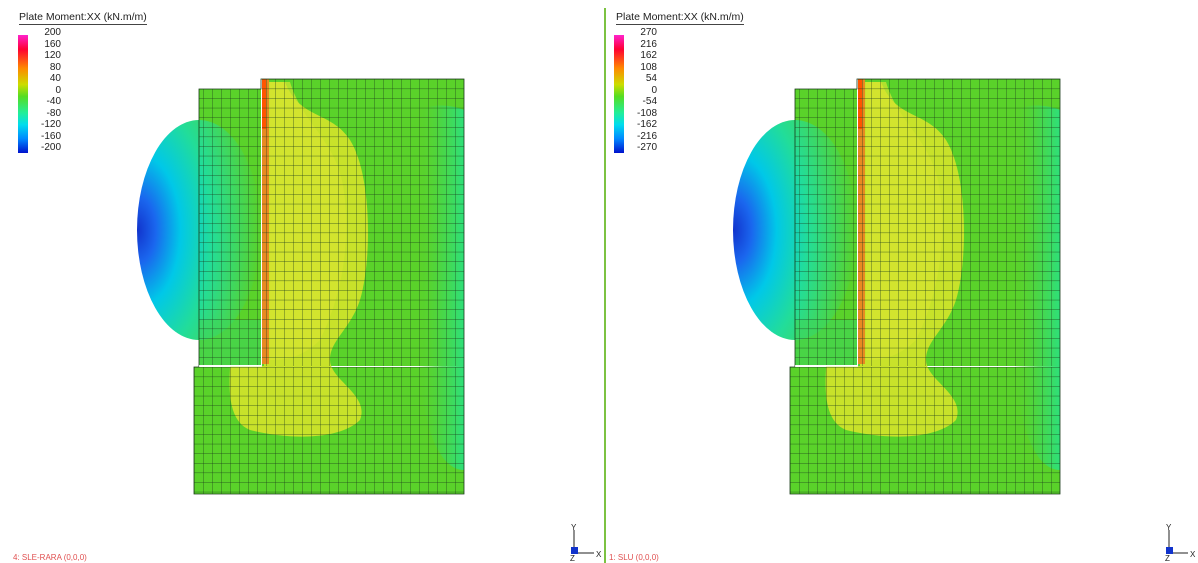  Describe the element at coordinates (648, 67) in the screenshot. I see `legend-tick: 108` at that location.